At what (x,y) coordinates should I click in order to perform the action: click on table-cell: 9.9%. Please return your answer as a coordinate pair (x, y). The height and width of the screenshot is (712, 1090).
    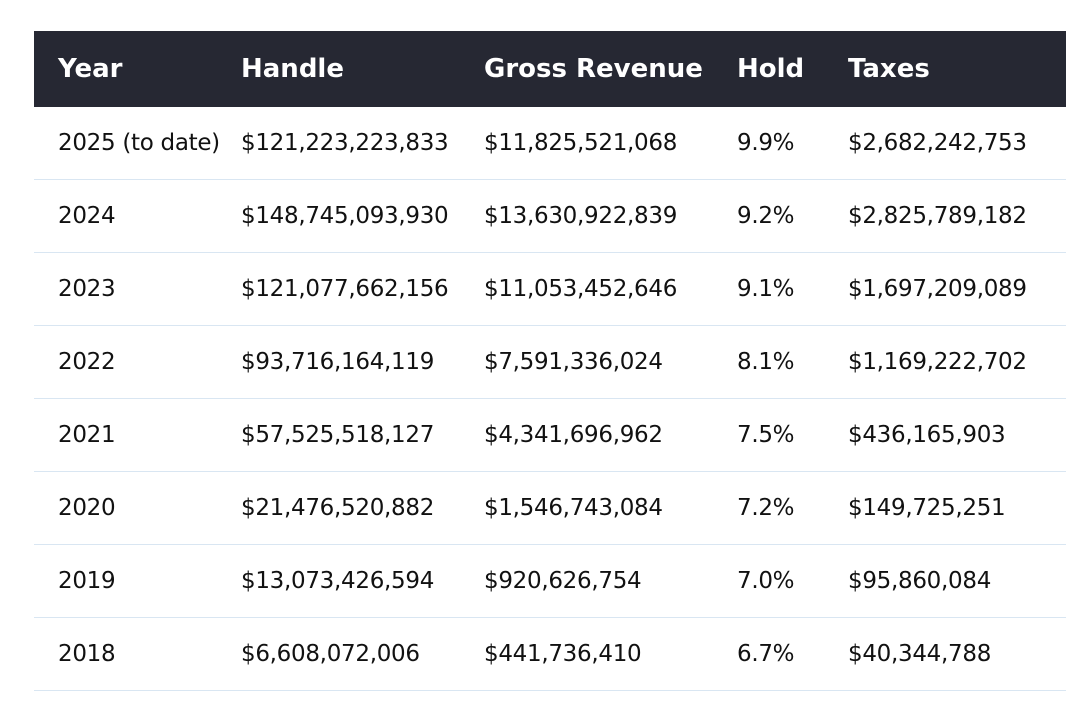
    Looking at the image, I should click on (792, 143).